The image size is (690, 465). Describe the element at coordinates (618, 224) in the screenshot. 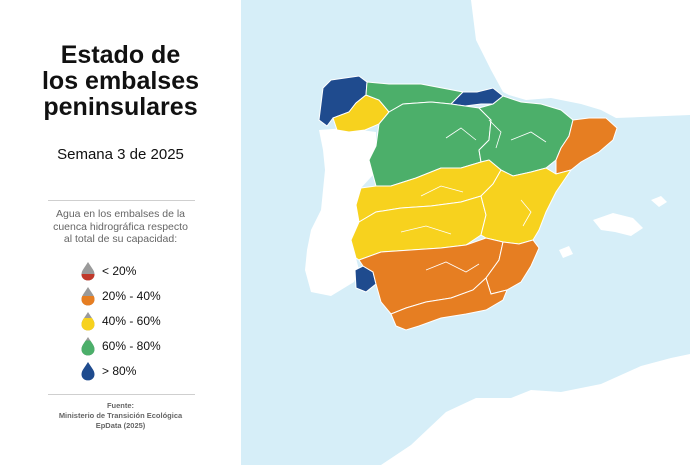

I see `mallorca-land` at that location.